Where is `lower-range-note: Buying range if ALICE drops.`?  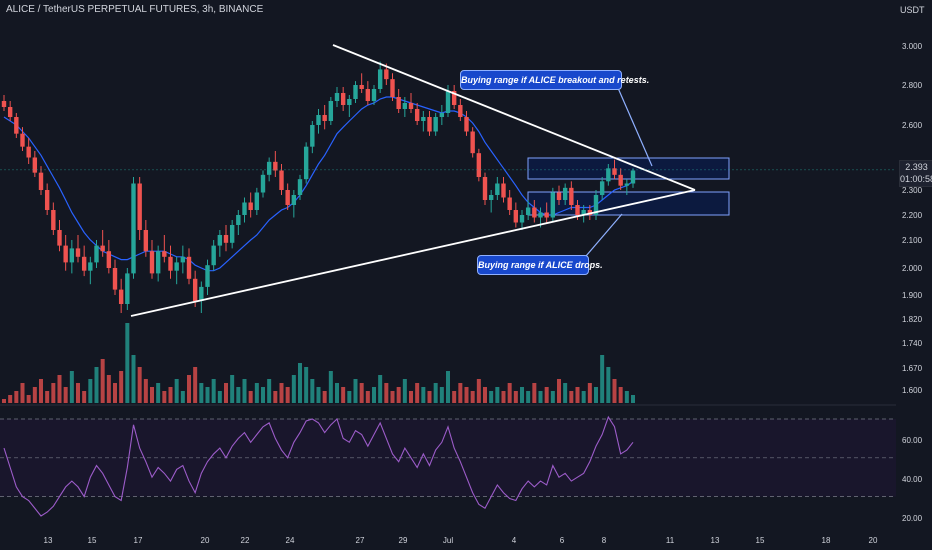
lower-range-note: Buying range if ALICE drops. is located at coordinates (540, 265).